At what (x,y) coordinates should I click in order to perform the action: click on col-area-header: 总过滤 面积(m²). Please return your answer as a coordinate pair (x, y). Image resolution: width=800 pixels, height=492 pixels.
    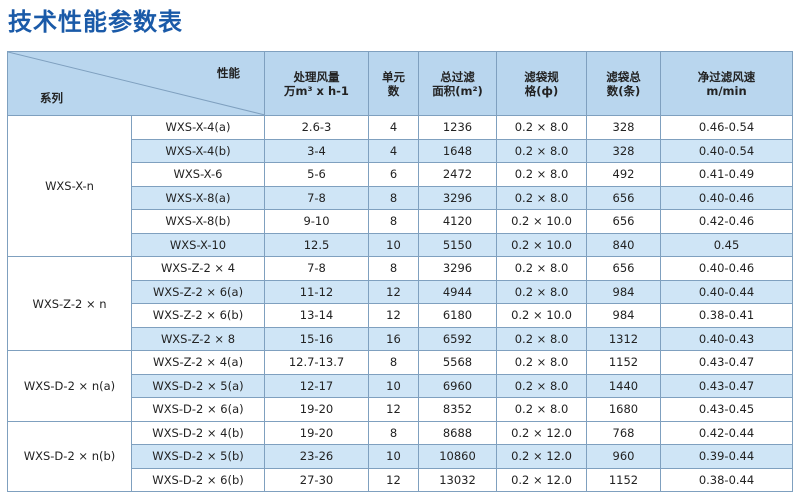
    Looking at the image, I should click on (457, 83).